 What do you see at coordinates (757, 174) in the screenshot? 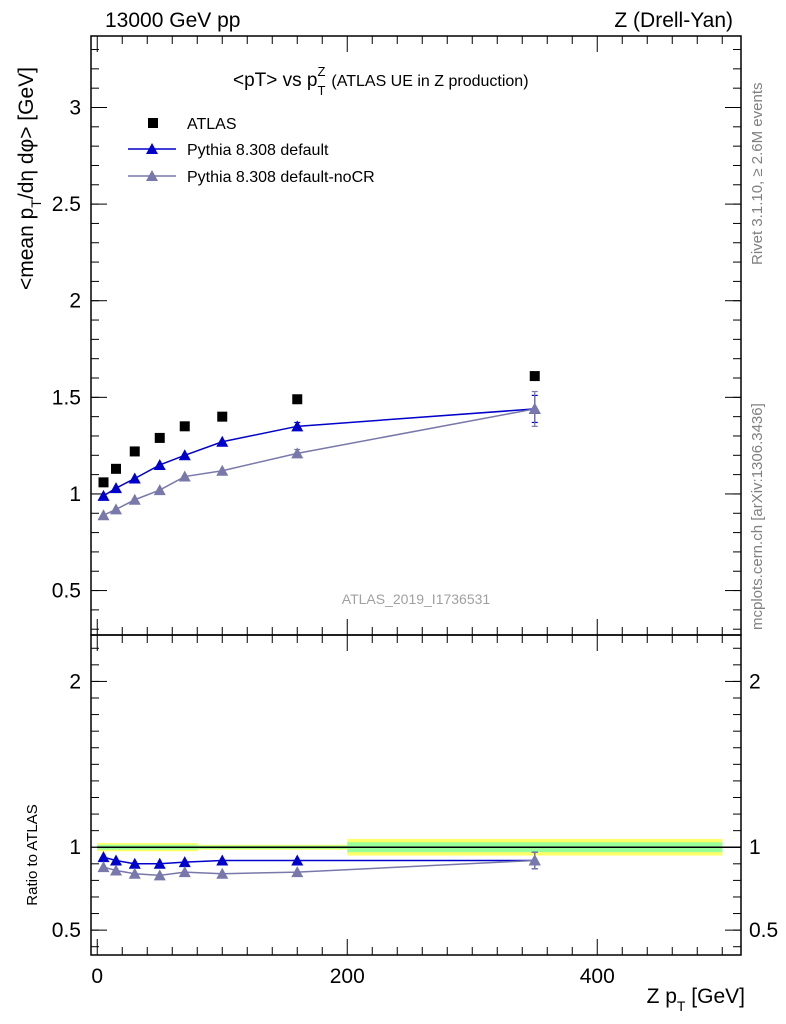
I see `rivet-label: Rivet 3.1.10, ≥ 2.6M events` at bounding box center [757, 174].